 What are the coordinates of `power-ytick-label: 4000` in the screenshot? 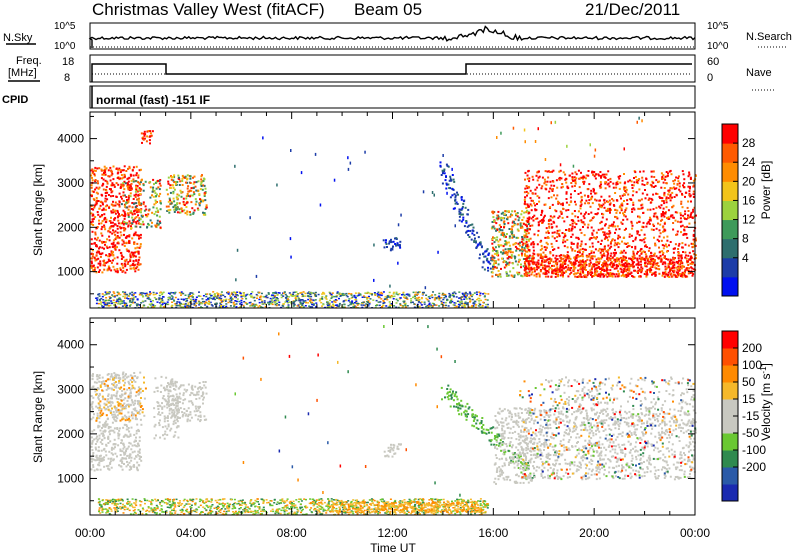 It's located at (70, 139).